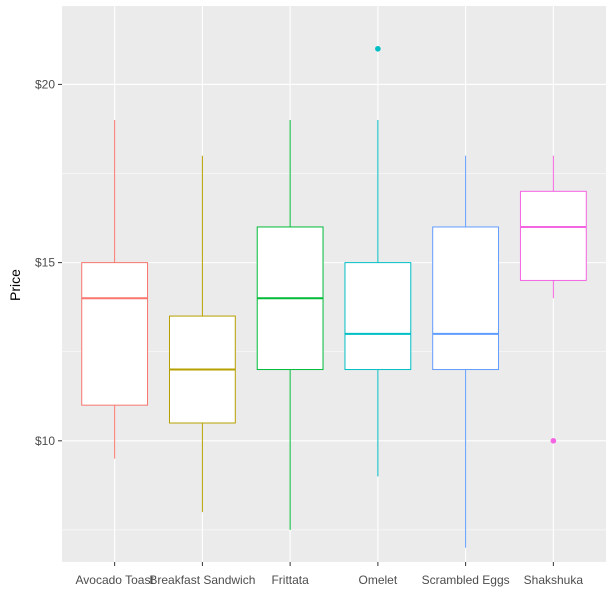 Image resolution: width=612 pixels, height=612 pixels. What do you see at coordinates (554, 580) in the screenshot?
I see `x-tick-label: Shakshuka` at bounding box center [554, 580].